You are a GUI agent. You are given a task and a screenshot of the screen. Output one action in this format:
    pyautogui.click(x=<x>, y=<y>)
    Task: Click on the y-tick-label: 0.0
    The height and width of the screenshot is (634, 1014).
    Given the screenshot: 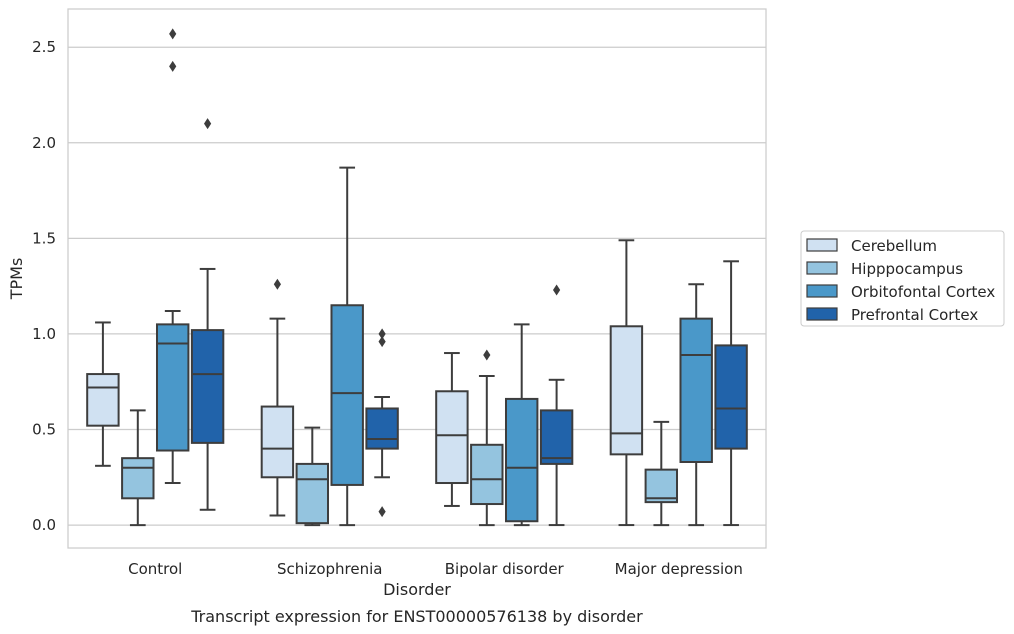 What is the action you would take?
    pyautogui.click(x=44, y=525)
    